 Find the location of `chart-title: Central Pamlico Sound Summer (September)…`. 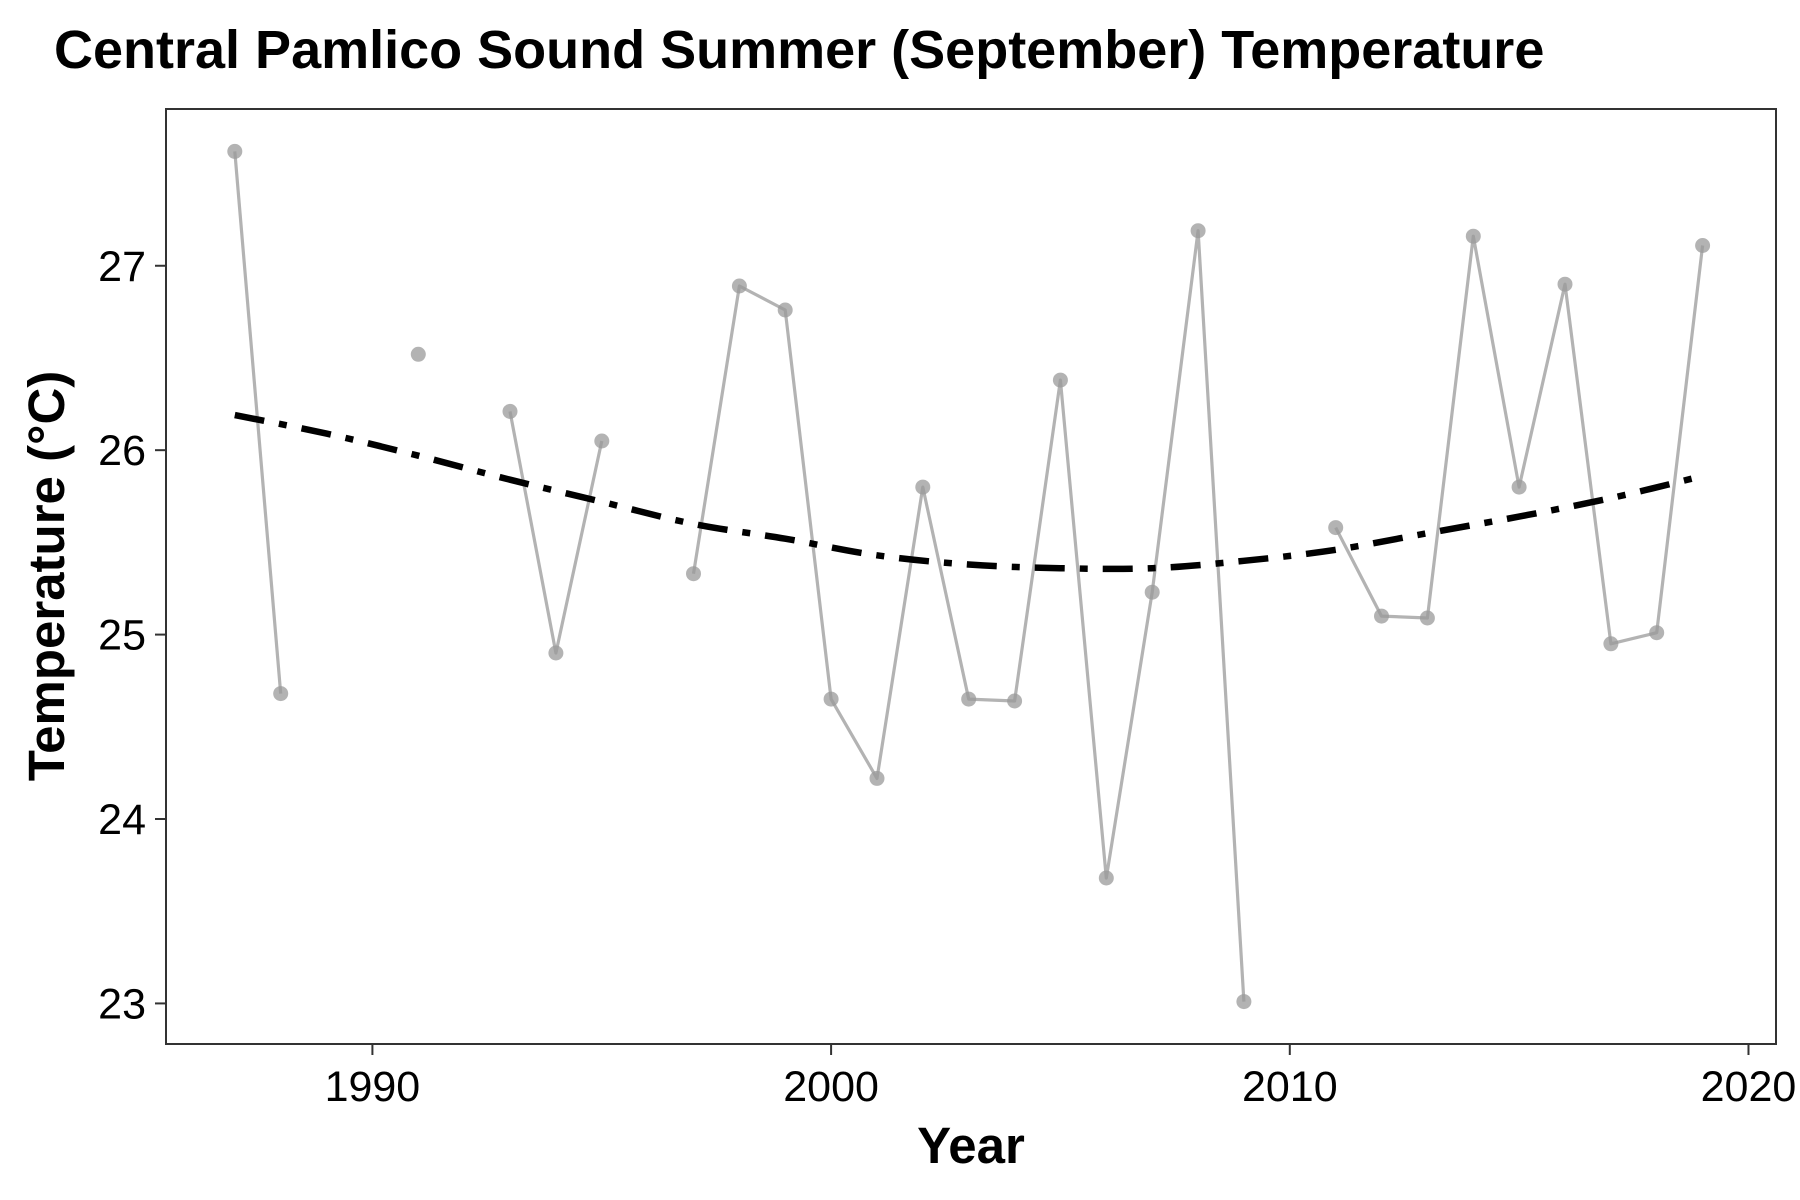

chart-title: Central Pamlico Sound Summer (September)… is located at coordinates (799, 50).